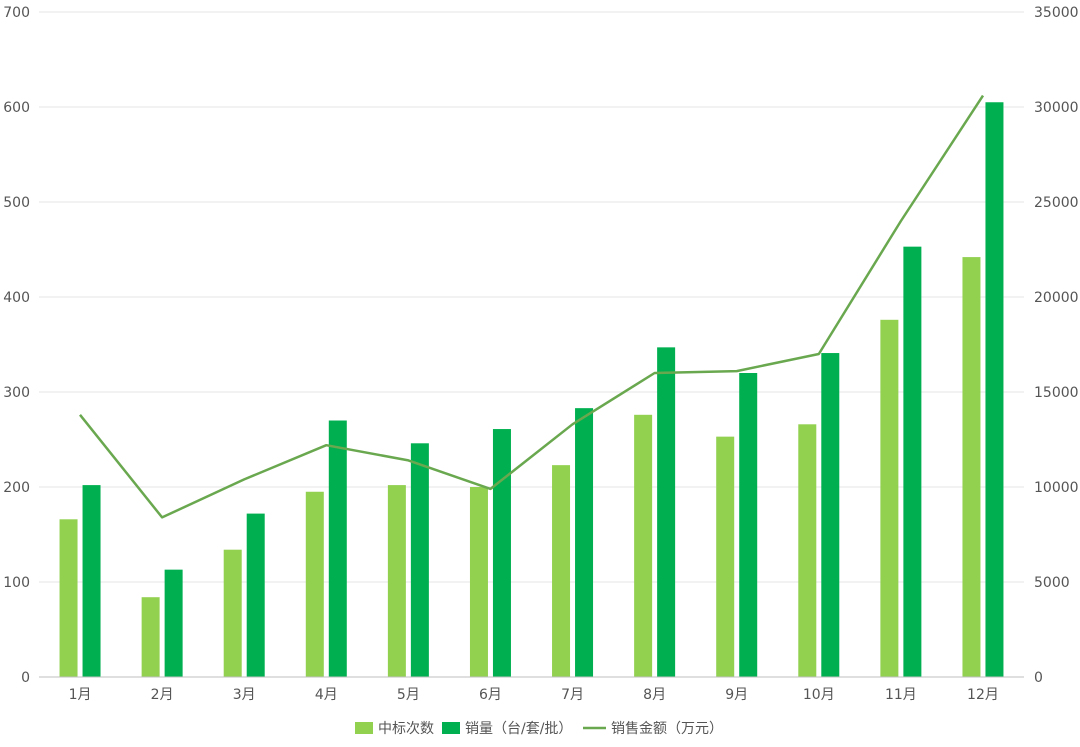  What do you see at coordinates (531, 689) in the screenshot?
I see `x-axis: 1月 2月 3月 4月 5月 6月 7月 8月 9月 10月 11月 12月` at bounding box center [531, 689].